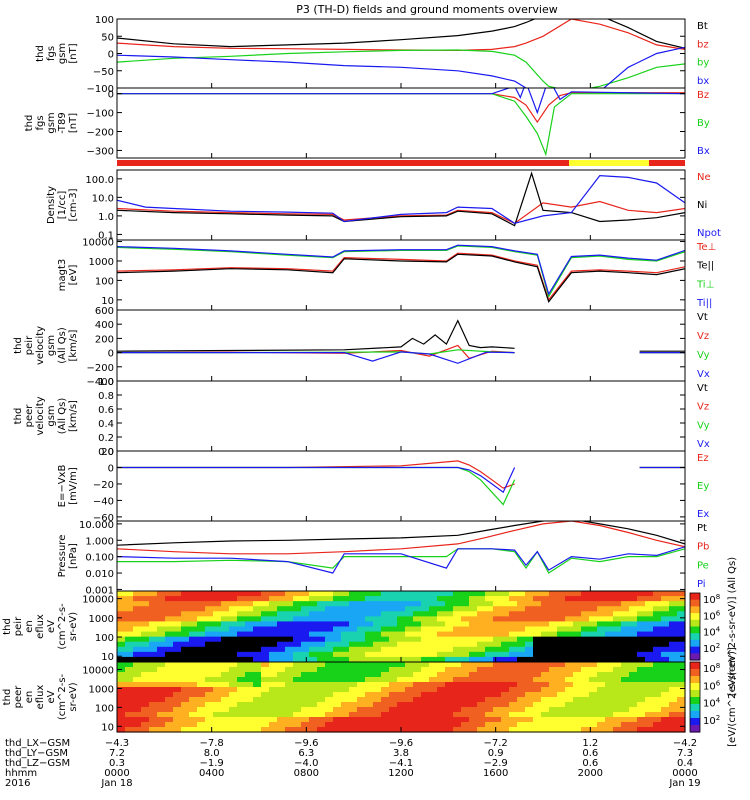 This screenshot has height=800, width=750. I want to click on x-axis-tick-value: −7.8, so click(212, 743).